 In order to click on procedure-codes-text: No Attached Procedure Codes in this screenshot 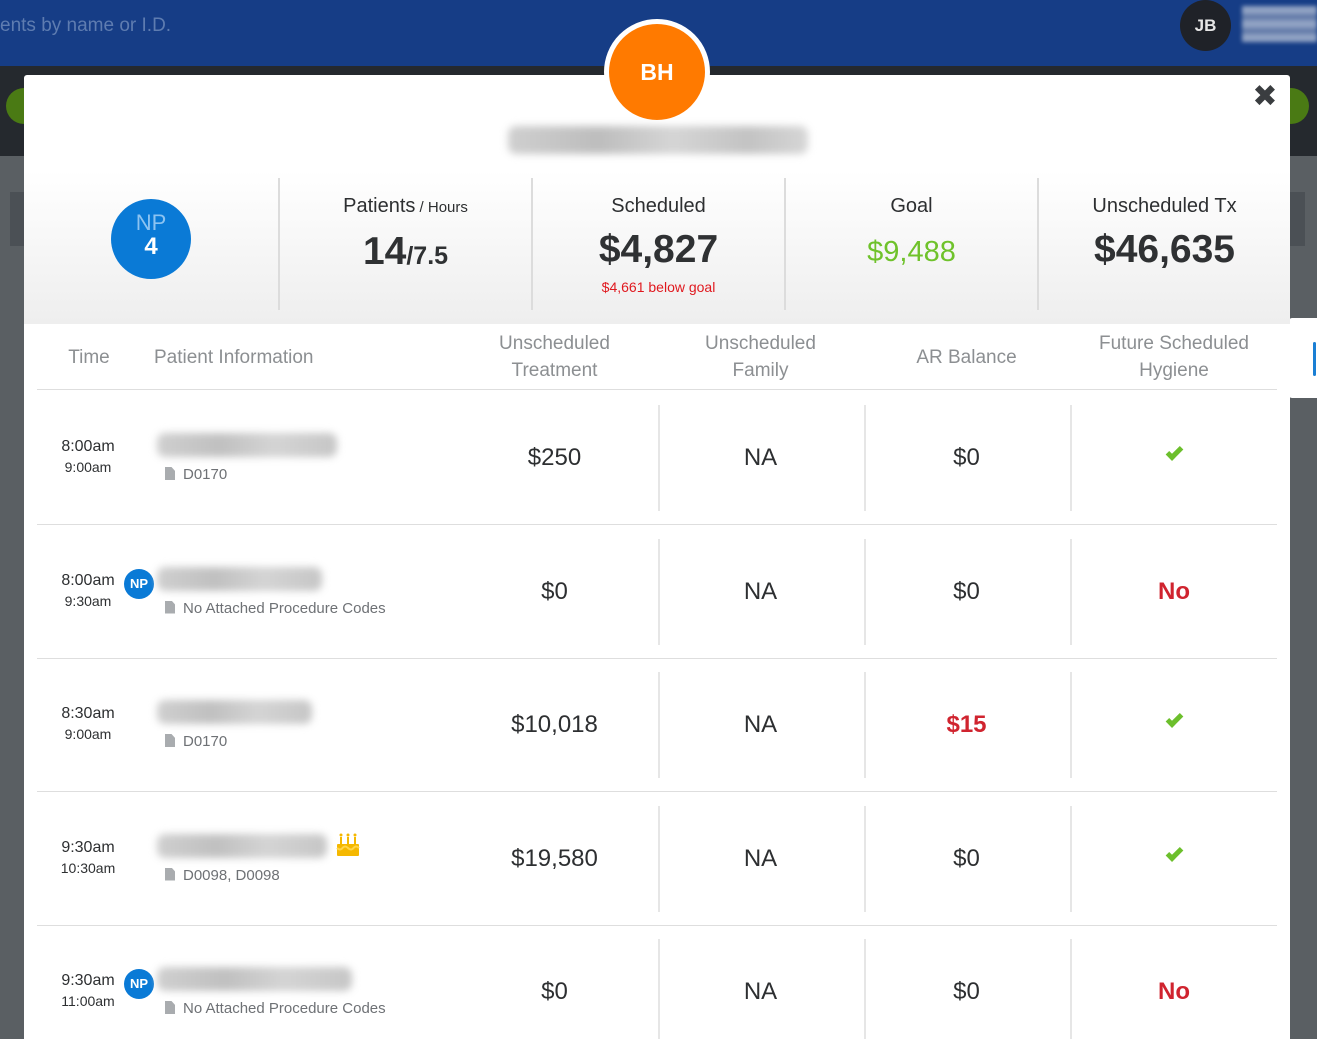, I will do `click(284, 608)`.